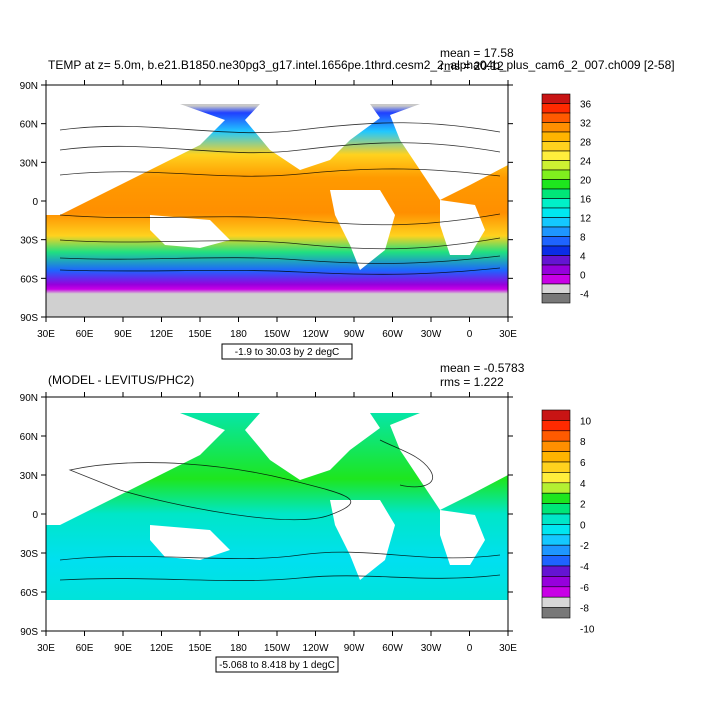 The height and width of the screenshot is (722, 722). Describe the element at coordinates (287, 352) in the screenshot. I see `panel-1-range-label: -1.9 to 30.03 by 2 degC` at that location.